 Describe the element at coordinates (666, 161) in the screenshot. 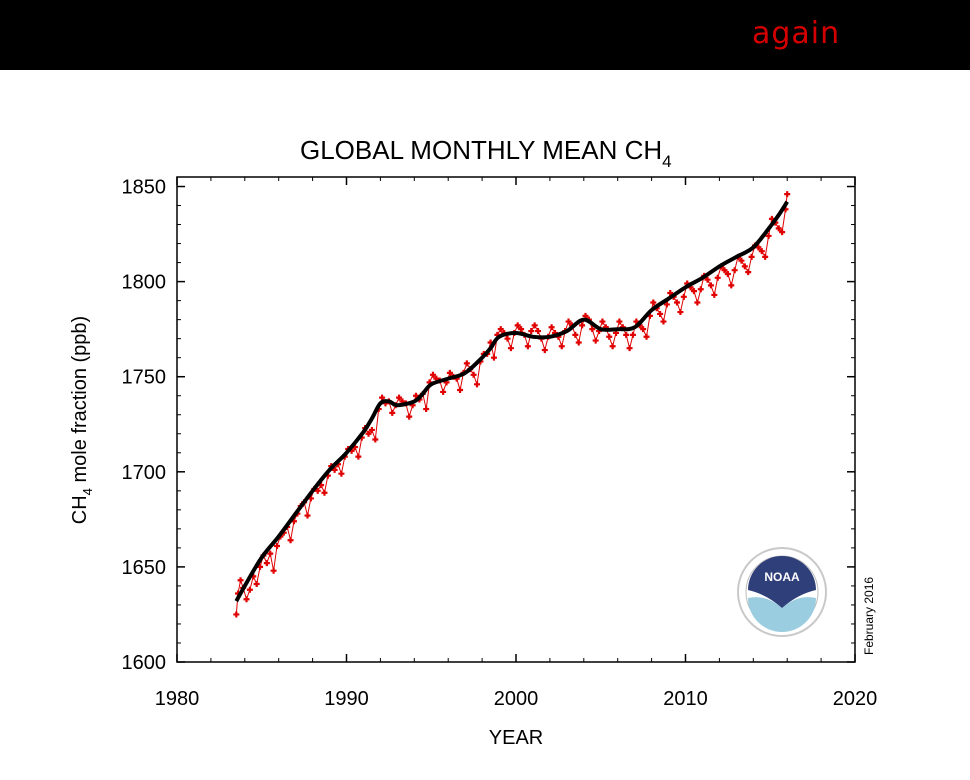

I see `chart-title-subscript: 4` at that location.